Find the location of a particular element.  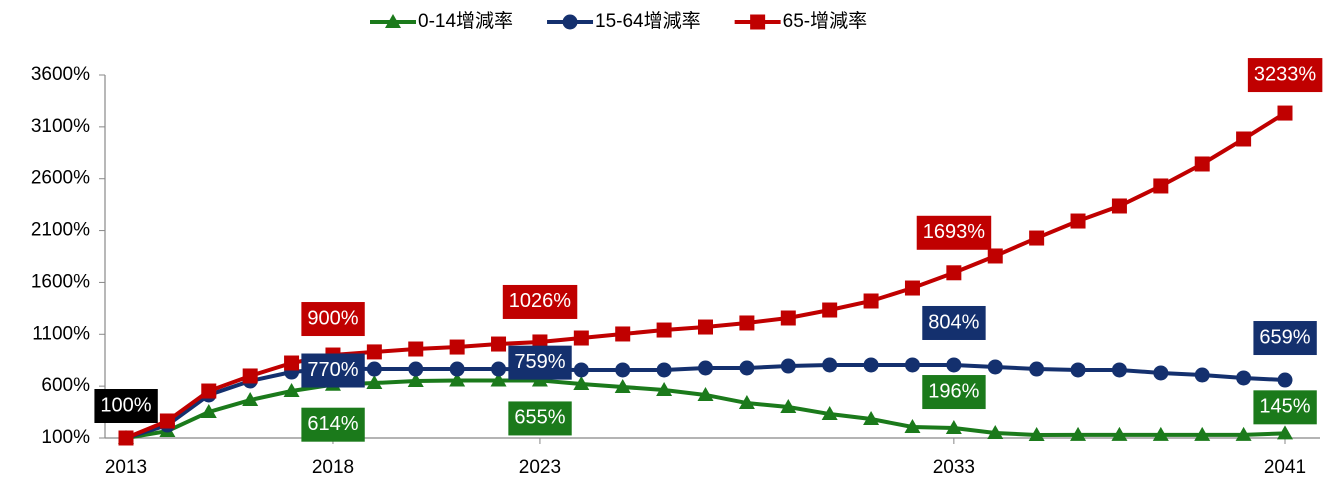

data-label: 1693% is located at coordinates (954, 232).